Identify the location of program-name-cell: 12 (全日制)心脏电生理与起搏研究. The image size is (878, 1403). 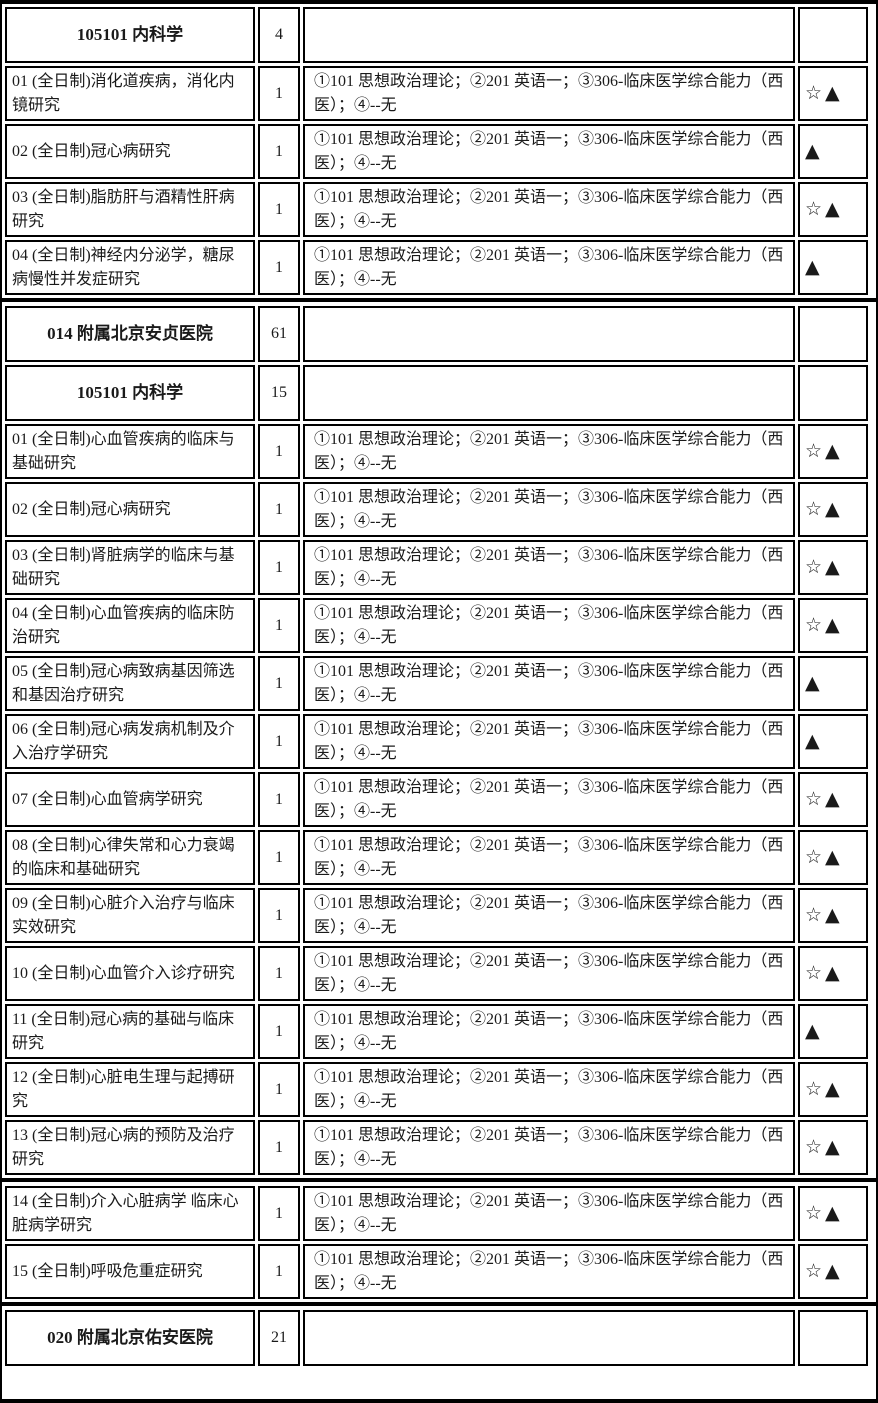
(130, 1089).